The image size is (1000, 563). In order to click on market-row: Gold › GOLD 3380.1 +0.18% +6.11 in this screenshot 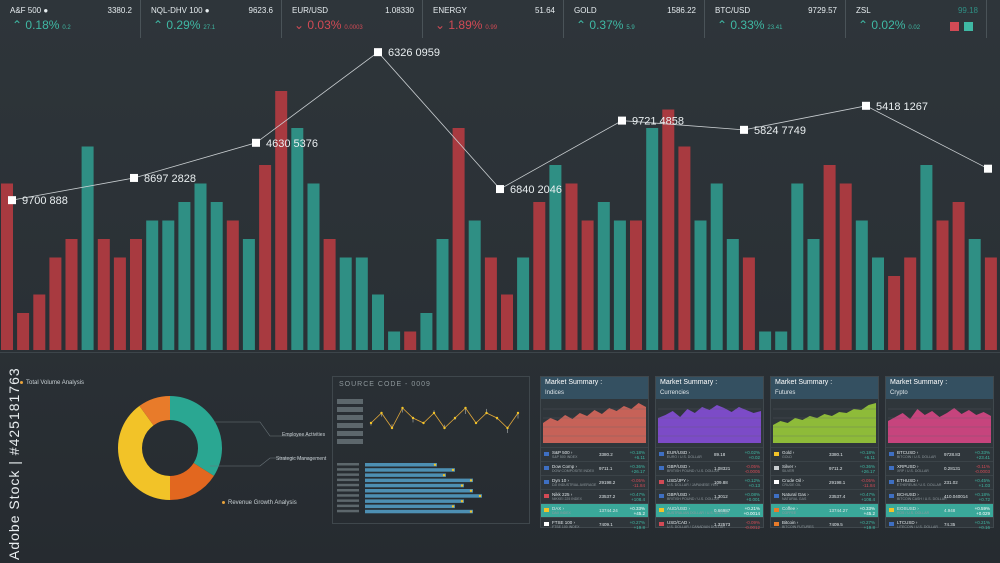, I will do `click(824, 454)`.